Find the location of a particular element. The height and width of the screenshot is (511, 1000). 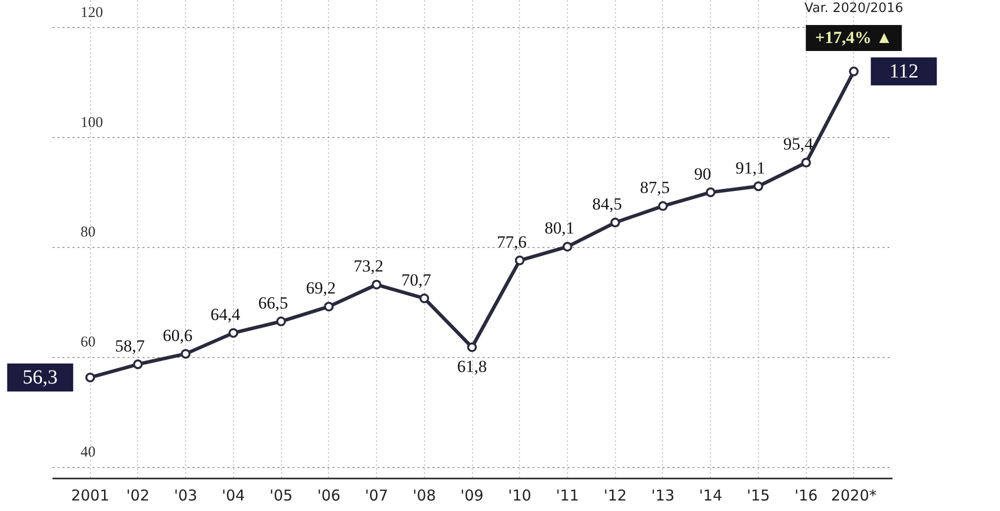

data-label: 90 is located at coordinates (703, 174).